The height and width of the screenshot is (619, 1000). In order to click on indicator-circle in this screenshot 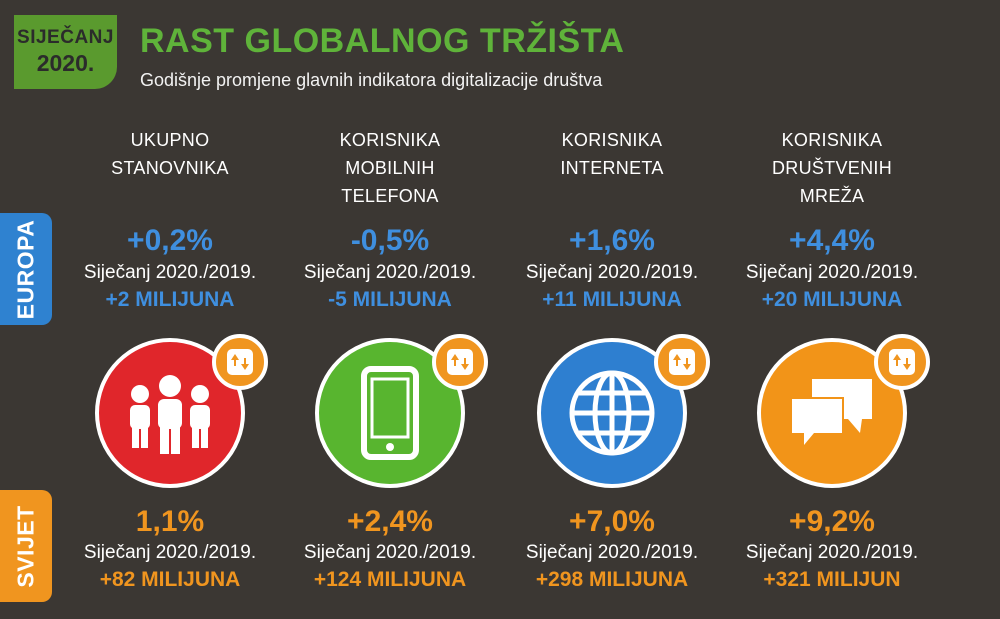, I will do `click(170, 413)`.